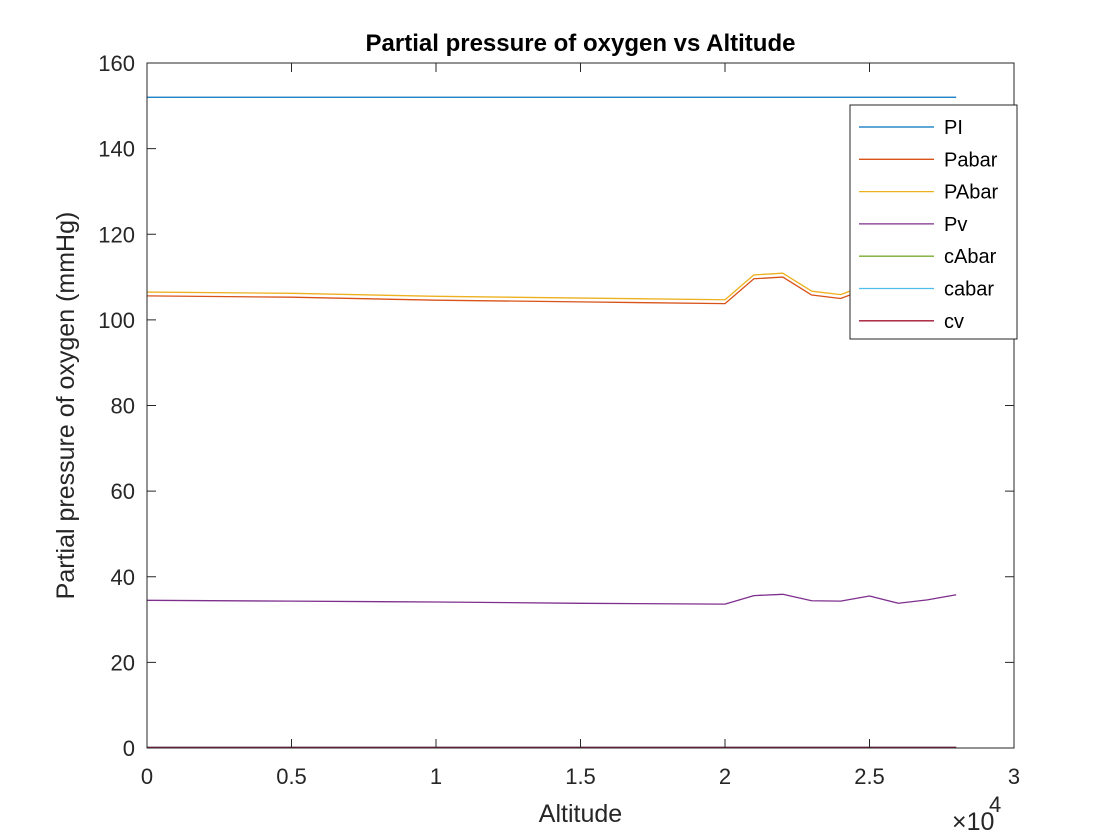 The height and width of the screenshot is (840, 1120). Describe the element at coordinates (970, 257) in the screenshot. I see `legend-label-cabar: cAbar` at that location.